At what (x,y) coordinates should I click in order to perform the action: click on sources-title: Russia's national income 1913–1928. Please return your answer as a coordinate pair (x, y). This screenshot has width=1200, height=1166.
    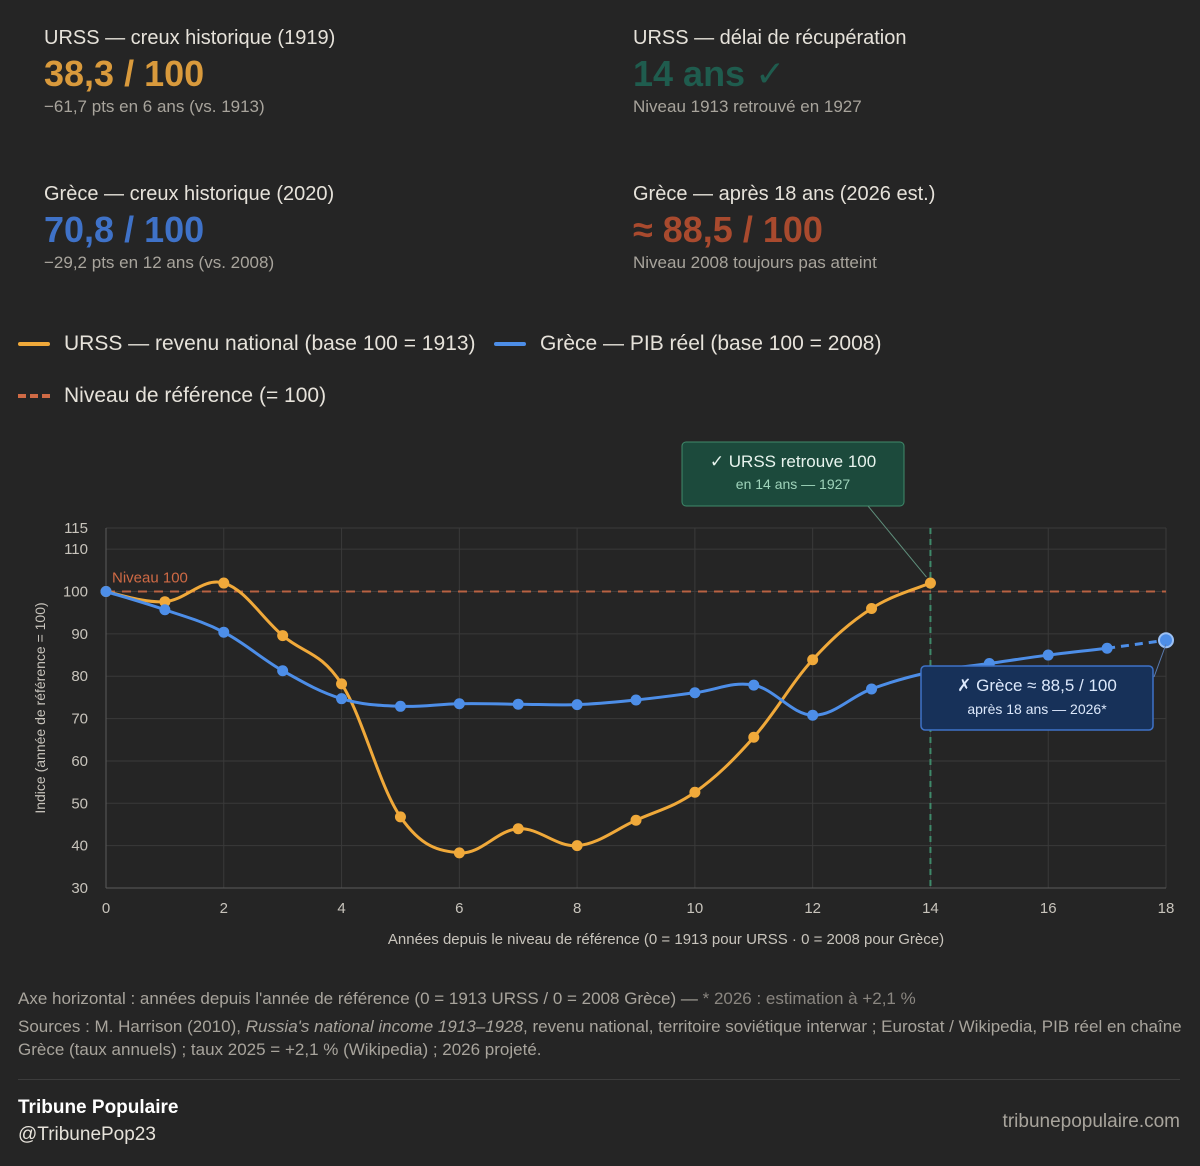
    Looking at the image, I should click on (384, 1026).